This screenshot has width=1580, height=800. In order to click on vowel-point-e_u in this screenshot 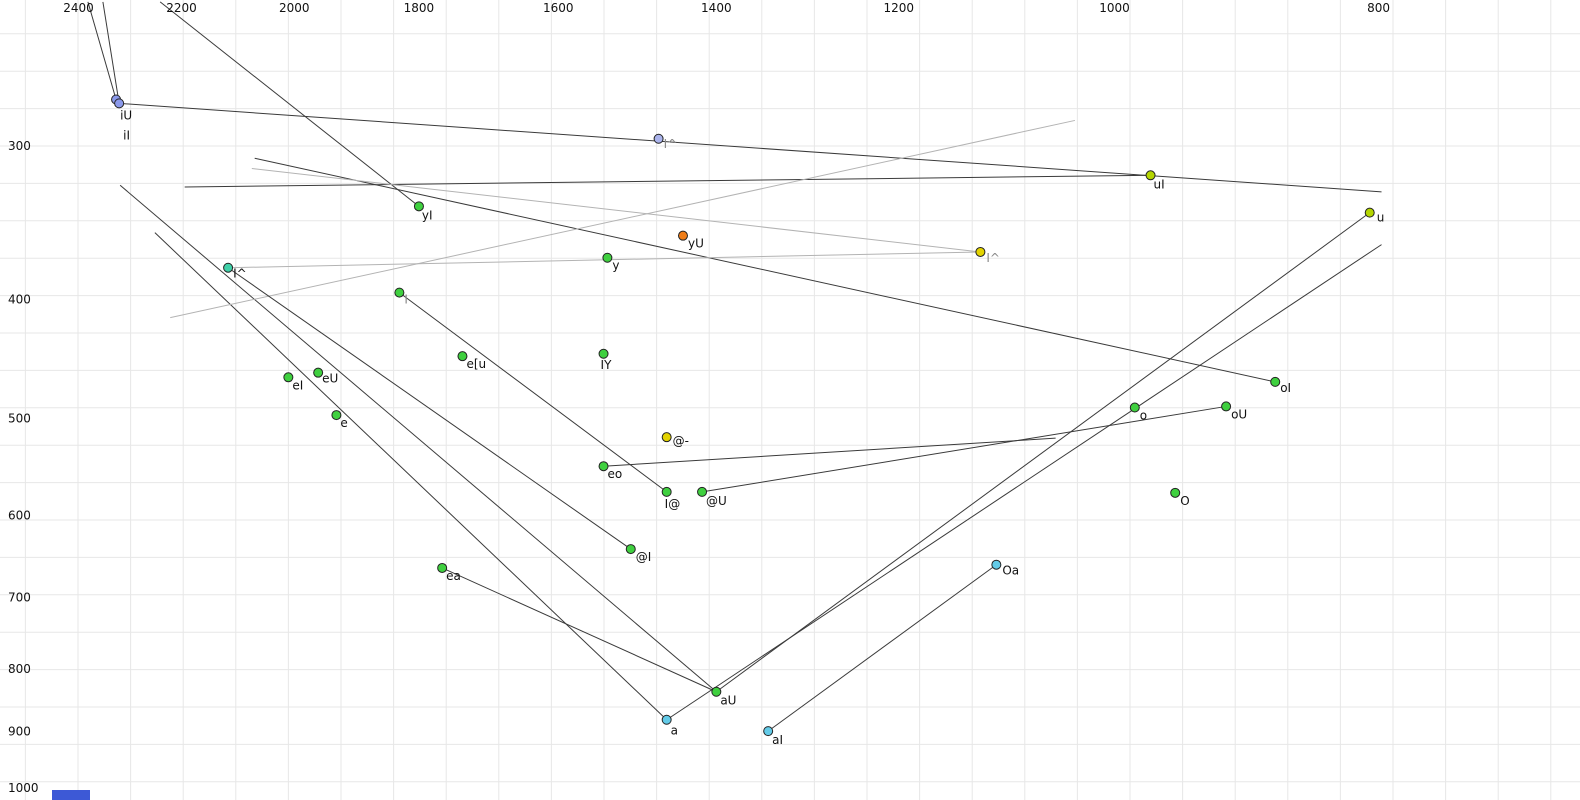, I will do `click(462, 356)`.